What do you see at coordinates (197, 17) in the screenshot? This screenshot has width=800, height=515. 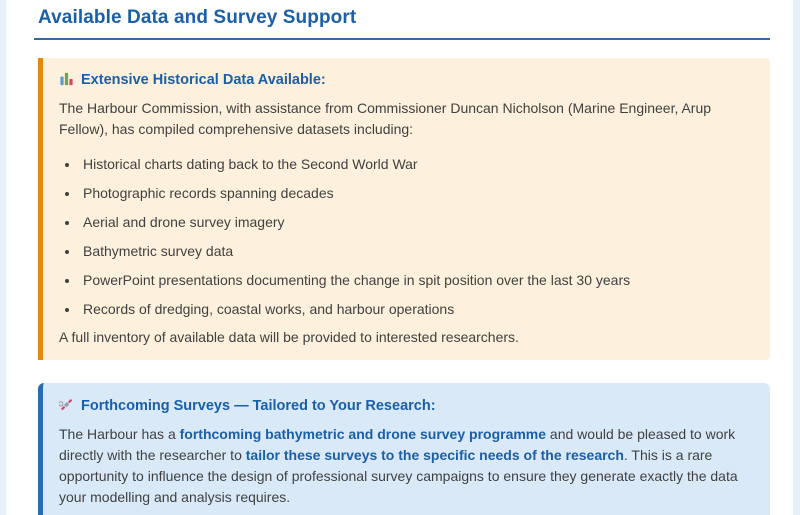 I see `page-title: Available Data and Survey Support` at bounding box center [197, 17].